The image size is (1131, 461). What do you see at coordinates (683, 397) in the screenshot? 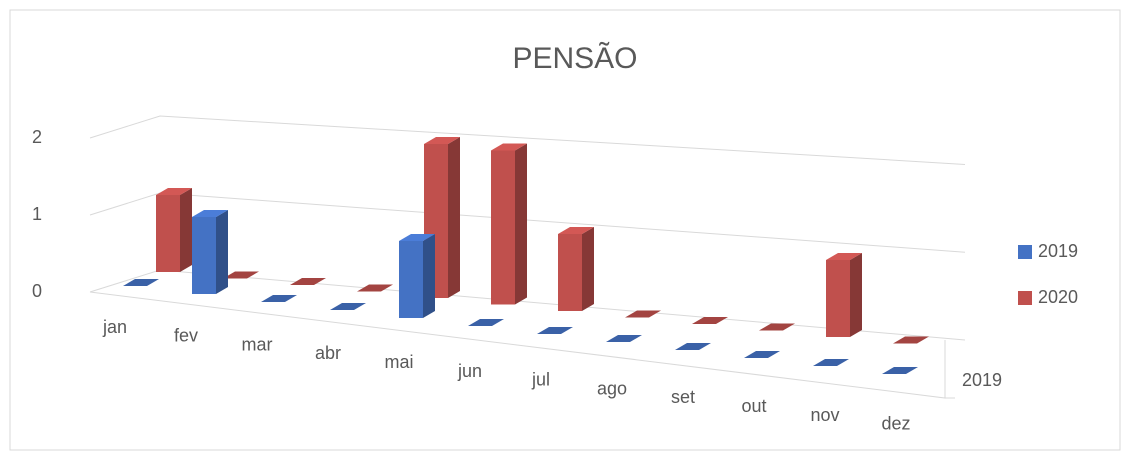
I see `x-tick-label: set` at bounding box center [683, 397].